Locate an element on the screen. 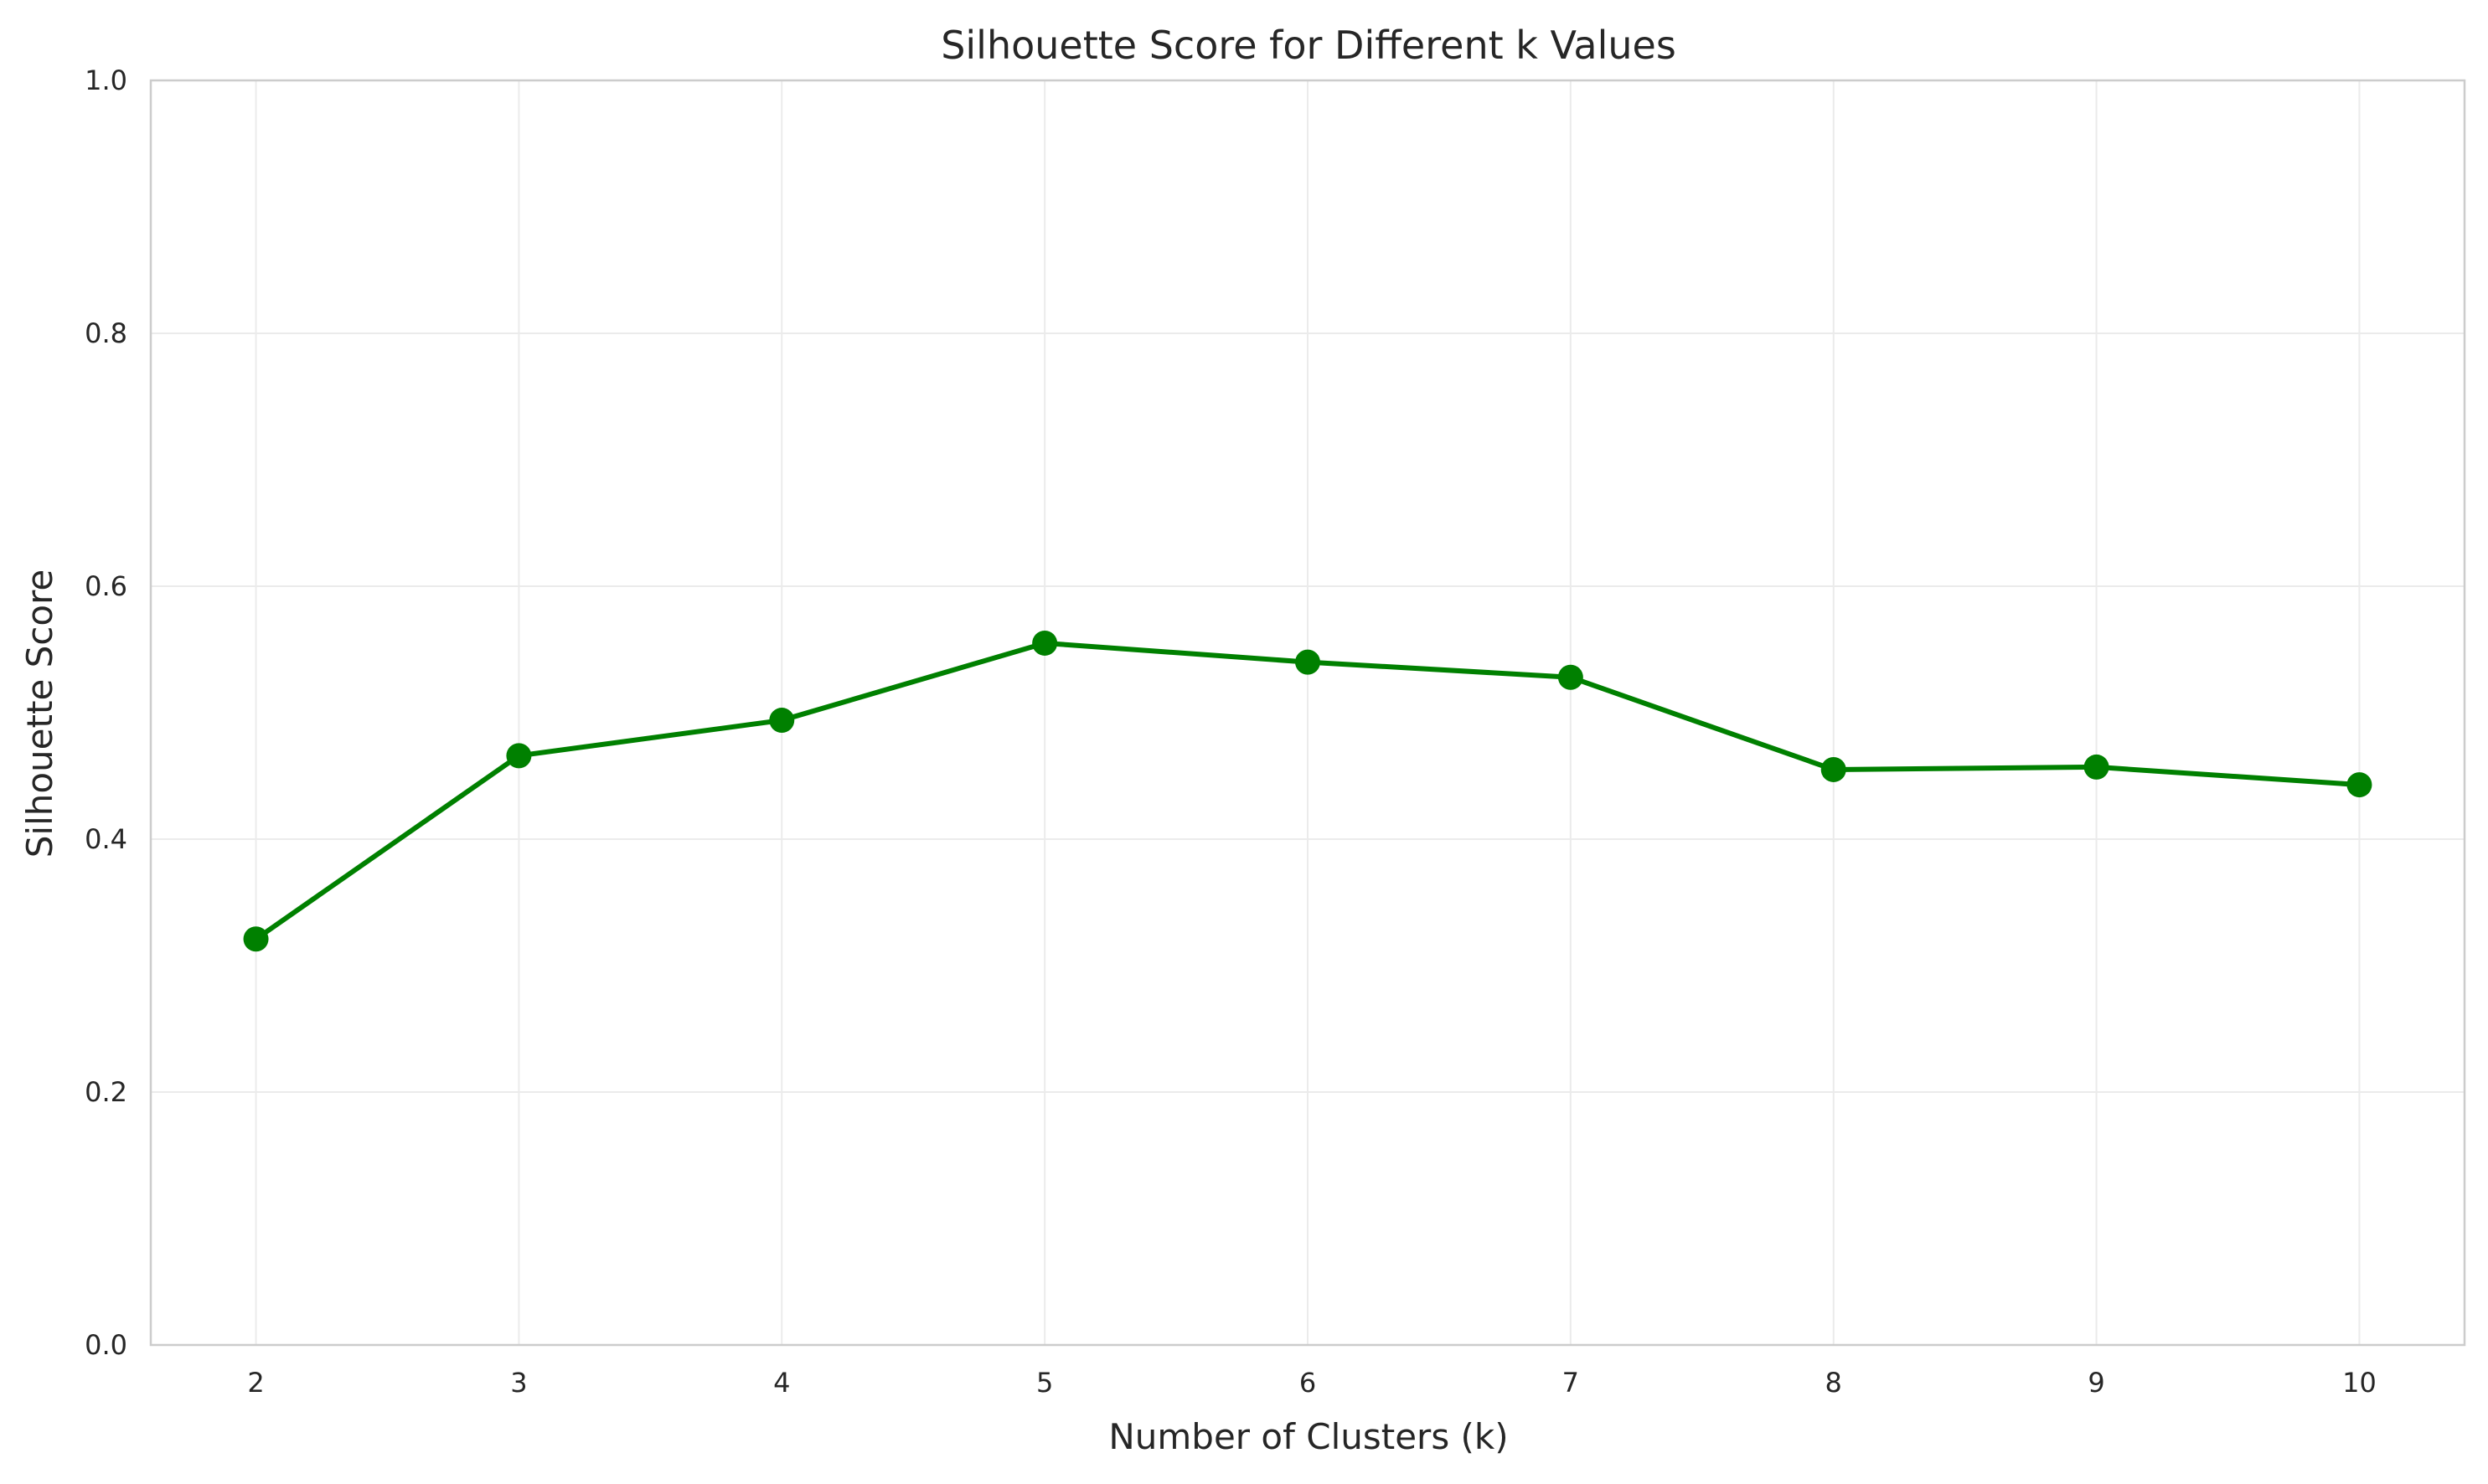 The width and height of the screenshot is (2488, 1484). x-axis-label: Number of Clusters (k) is located at coordinates (1308, 1436).